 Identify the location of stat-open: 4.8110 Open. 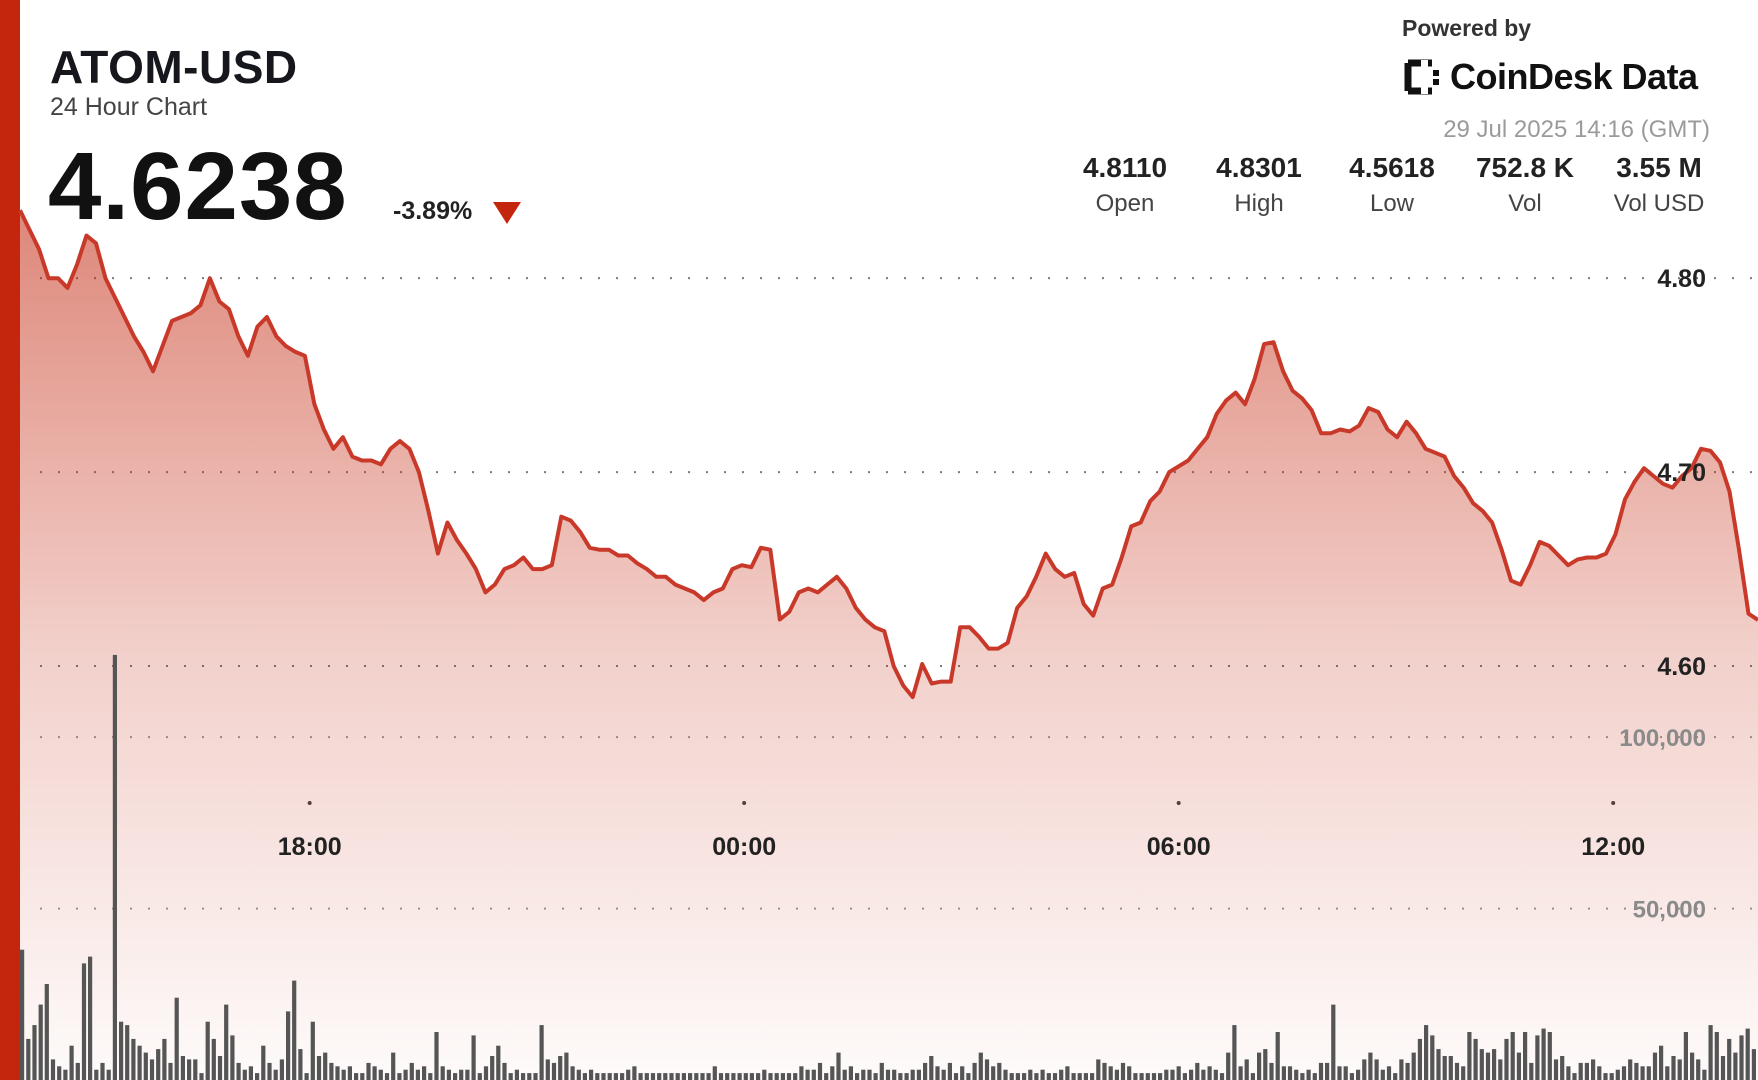
(1125, 185).